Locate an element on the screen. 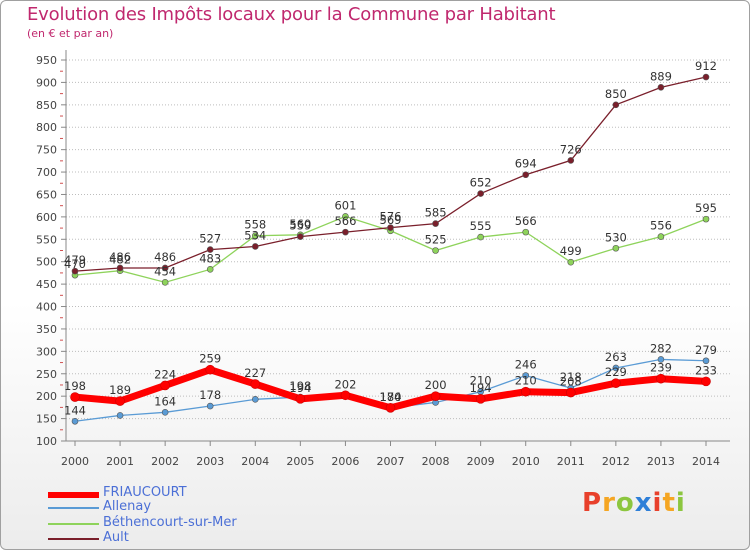 This screenshot has height=550, width=750. data-label: 479 is located at coordinates (75, 260).